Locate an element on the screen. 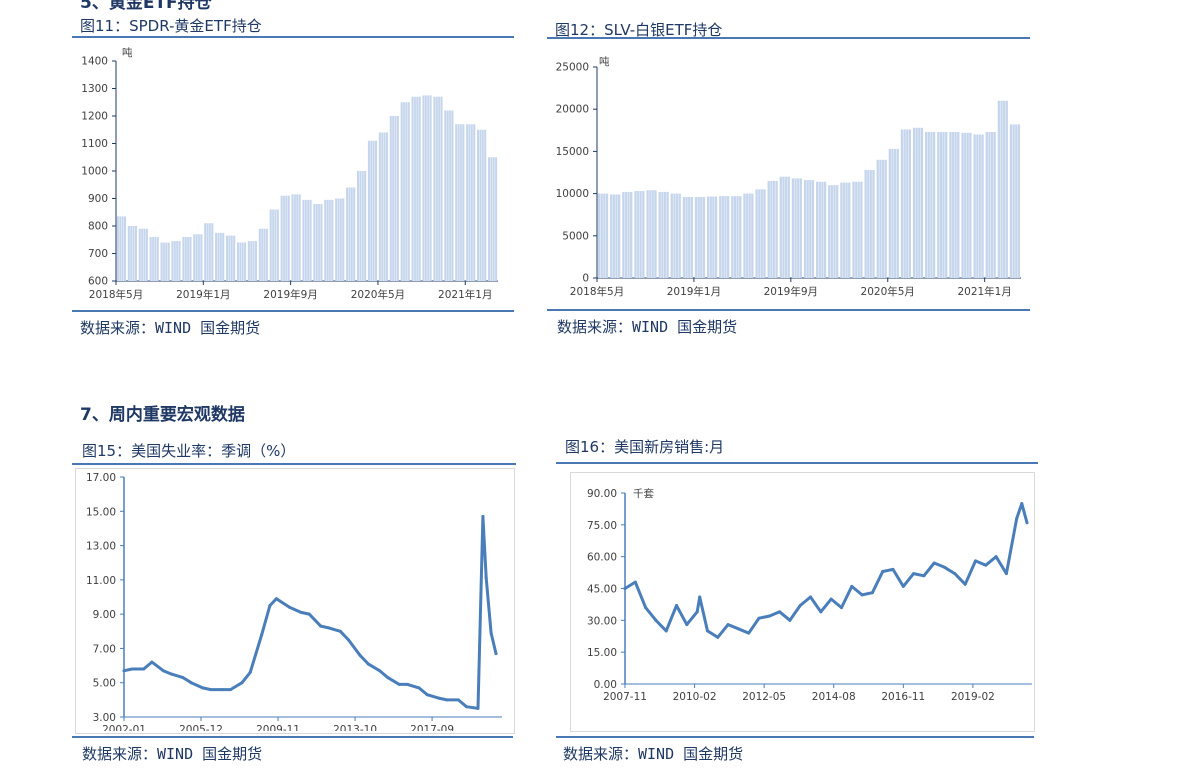 Image resolution: width=1191 pixels, height=781 pixels. x-tick-label: 2019-02 is located at coordinates (973, 697).